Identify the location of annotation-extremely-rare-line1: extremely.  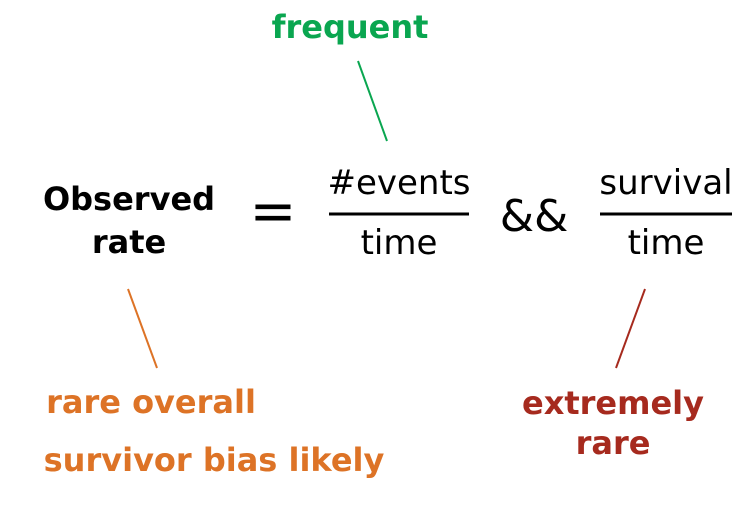
(613, 403).